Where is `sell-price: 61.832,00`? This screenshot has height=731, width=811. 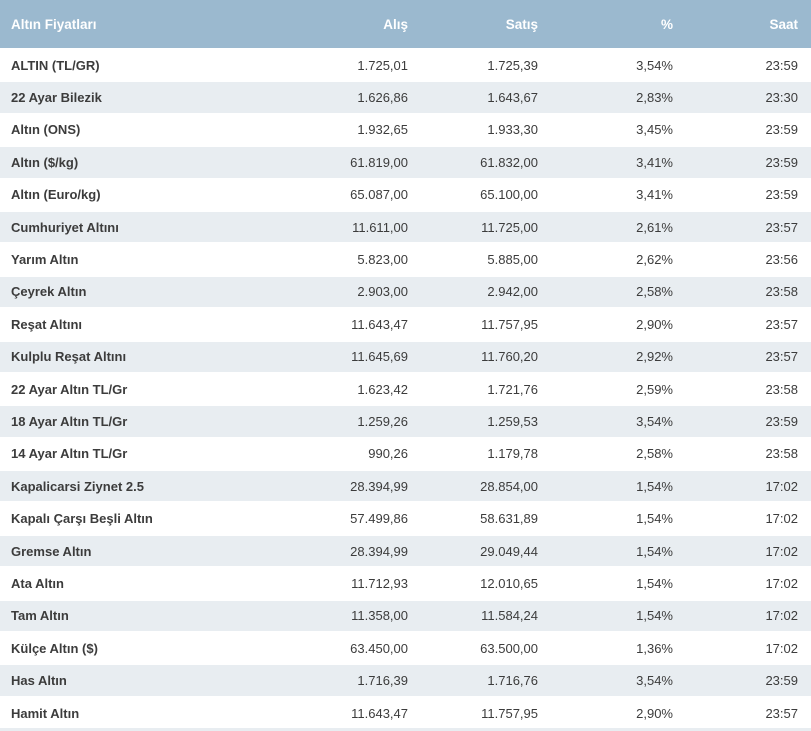 sell-price: 61.832,00 is located at coordinates (509, 162).